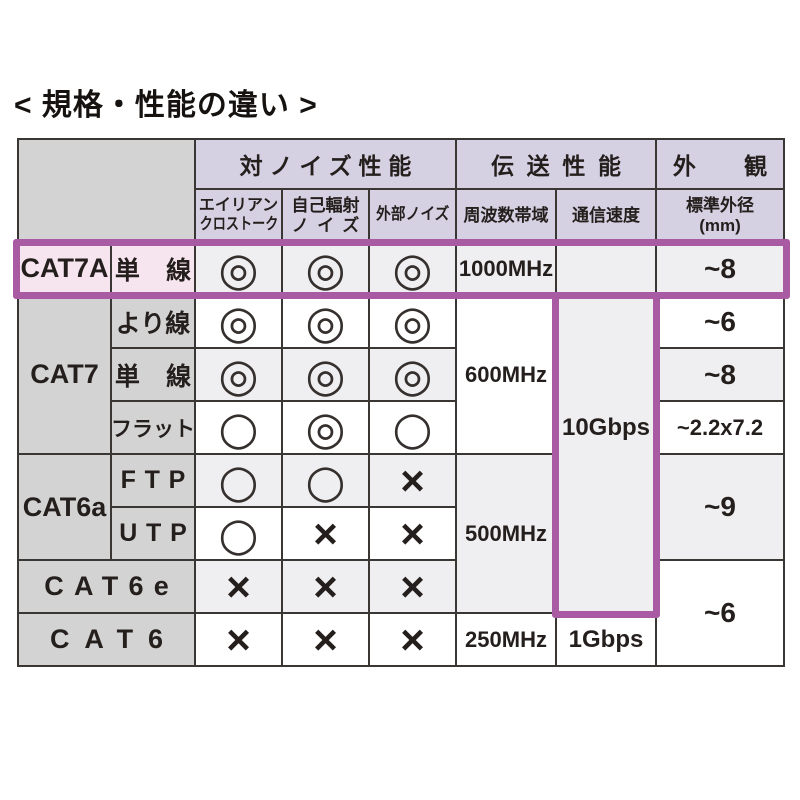 Image resolution: width=800 pixels, height=800 pixels. Describe the element at coordinates (238, 639) in the screenshot. I see `rating-cat6-alien: ×` at that location.